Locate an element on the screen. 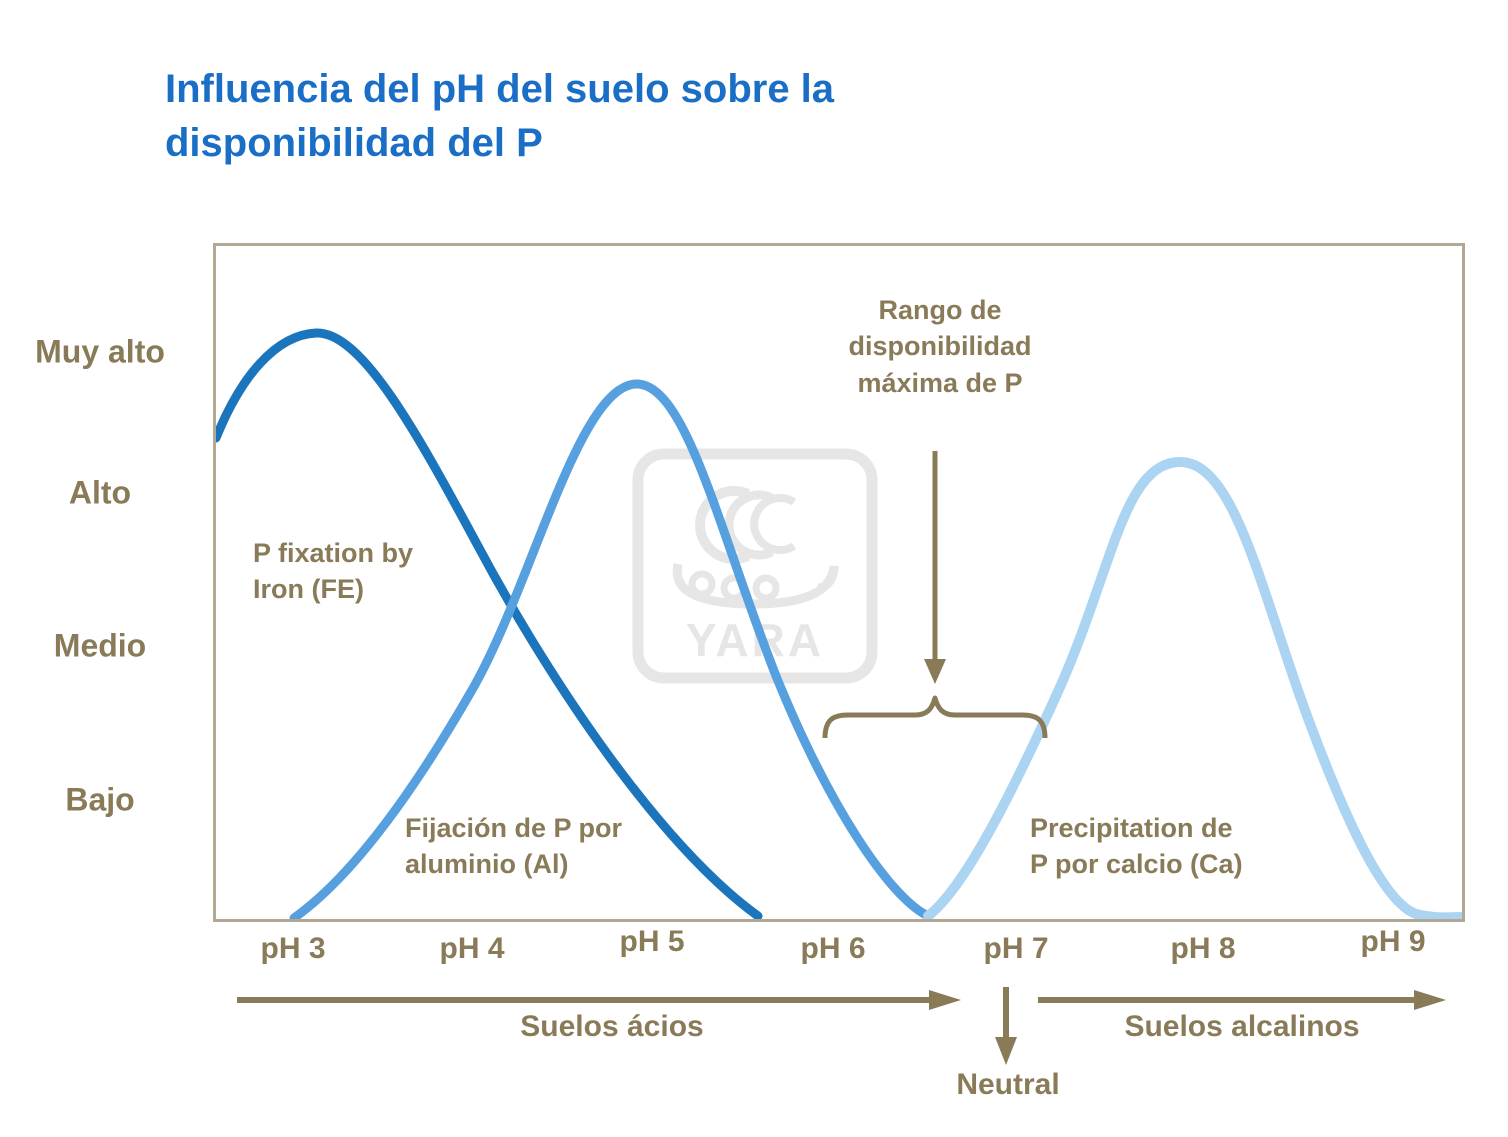 The height and width of the screenshot is (1137, 1508). watermark-frame is located at coordinates (755, 566).